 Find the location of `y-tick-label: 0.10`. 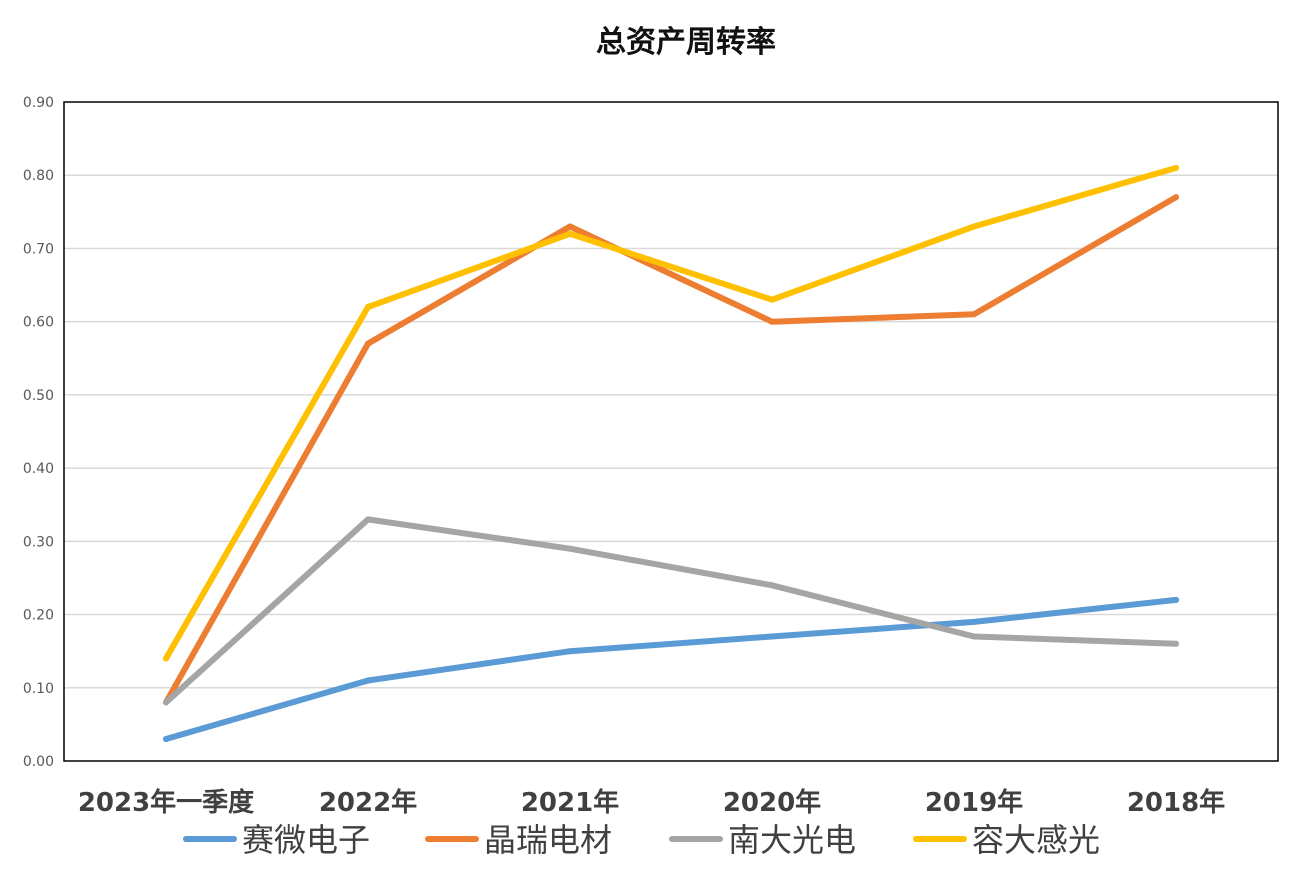

y-tick-label: 0.10 is located at coordinates (38, 689).